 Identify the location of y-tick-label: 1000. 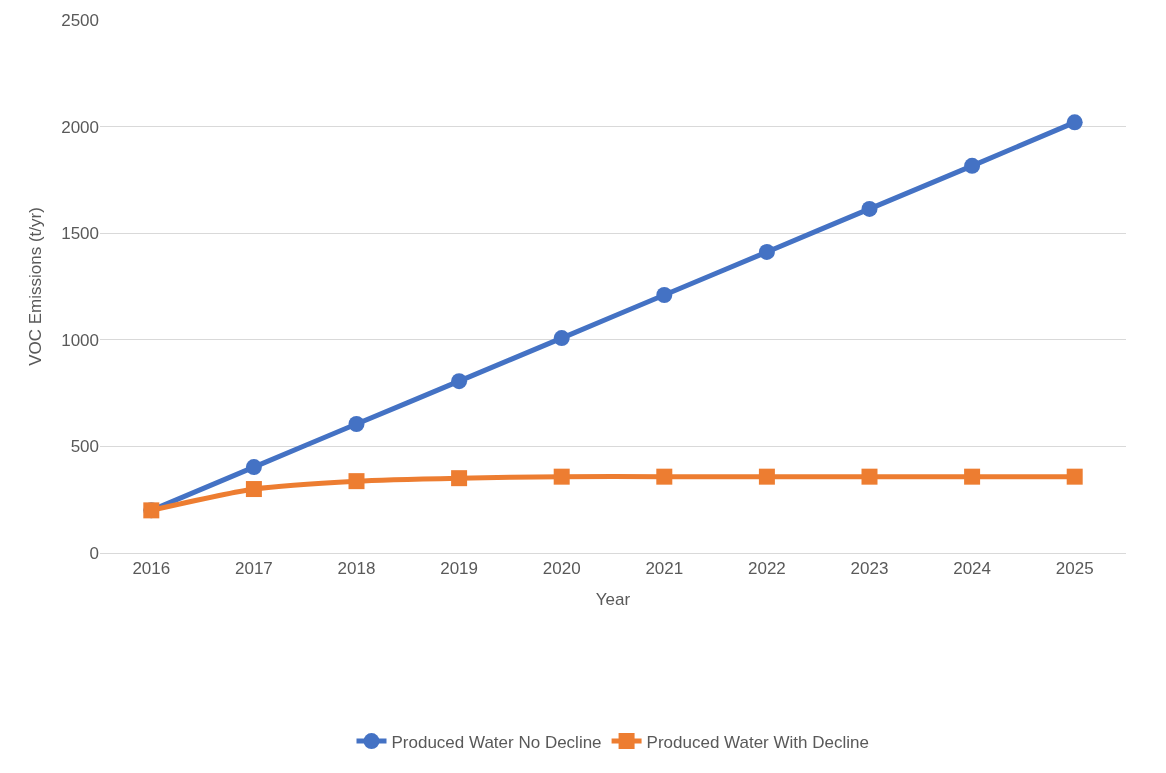
(80, 340).